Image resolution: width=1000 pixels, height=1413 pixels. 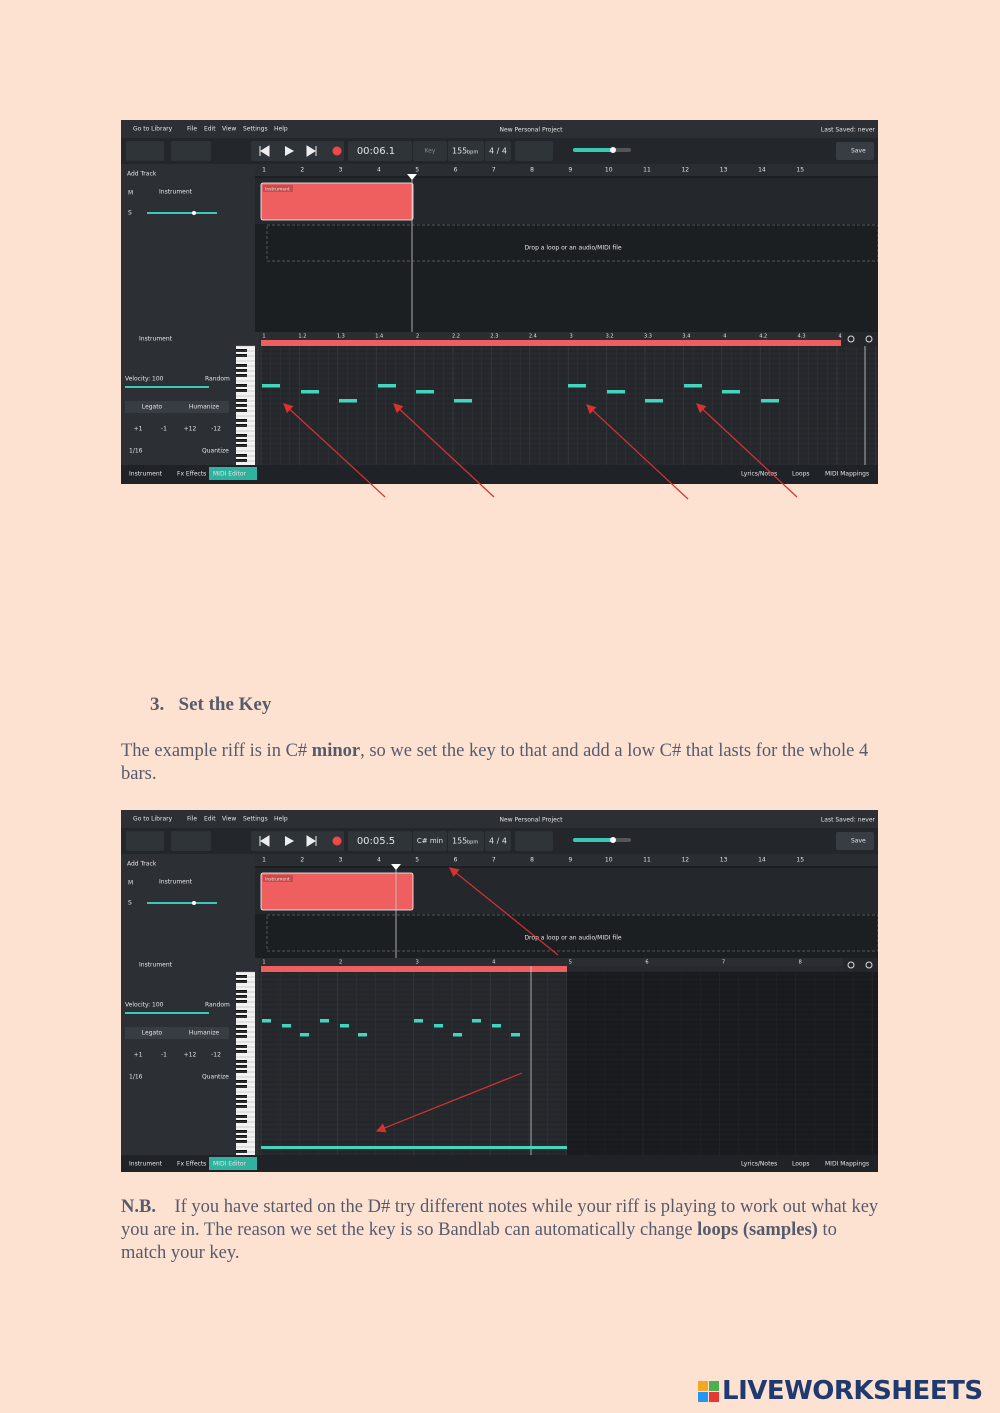 What do you see at coordinates (686, 337) in the screenshot?
I see `editor-ruler-number: 3.4` at bounding box center [686, 337].